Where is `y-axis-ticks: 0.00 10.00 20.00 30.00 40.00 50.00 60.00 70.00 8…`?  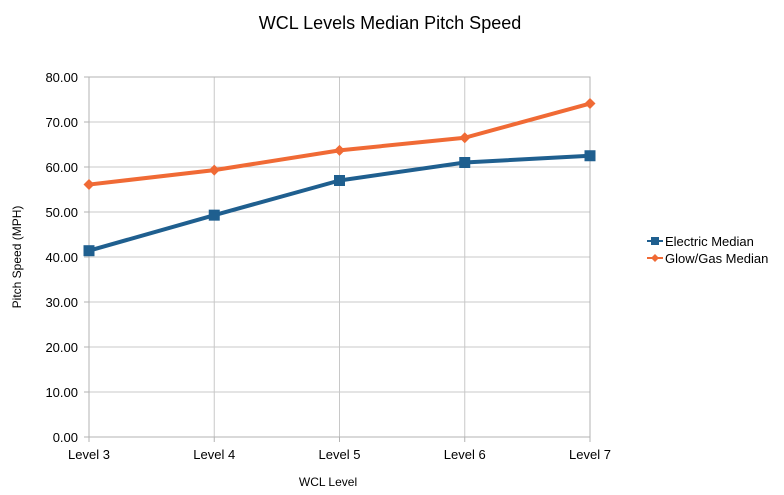
y-axis-ticks: 0.00 10.00 20.00 30.00 40.00 50.00 60.00 70.00 8… is located at coordinates (67, 257).